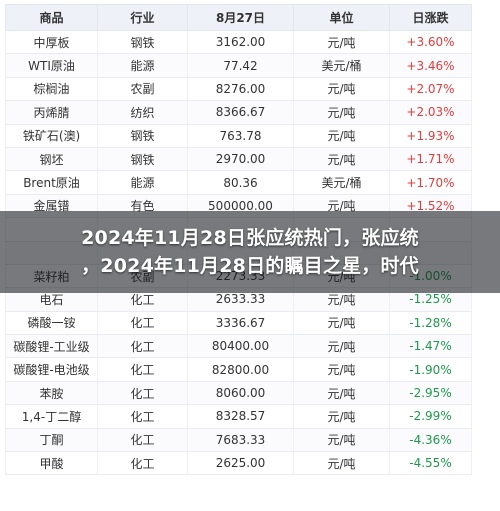  Describe the element at coordinates (51, 369) in the screenshot. I see `commodity-name-cell: 碳酸锂-电池级` at that location.